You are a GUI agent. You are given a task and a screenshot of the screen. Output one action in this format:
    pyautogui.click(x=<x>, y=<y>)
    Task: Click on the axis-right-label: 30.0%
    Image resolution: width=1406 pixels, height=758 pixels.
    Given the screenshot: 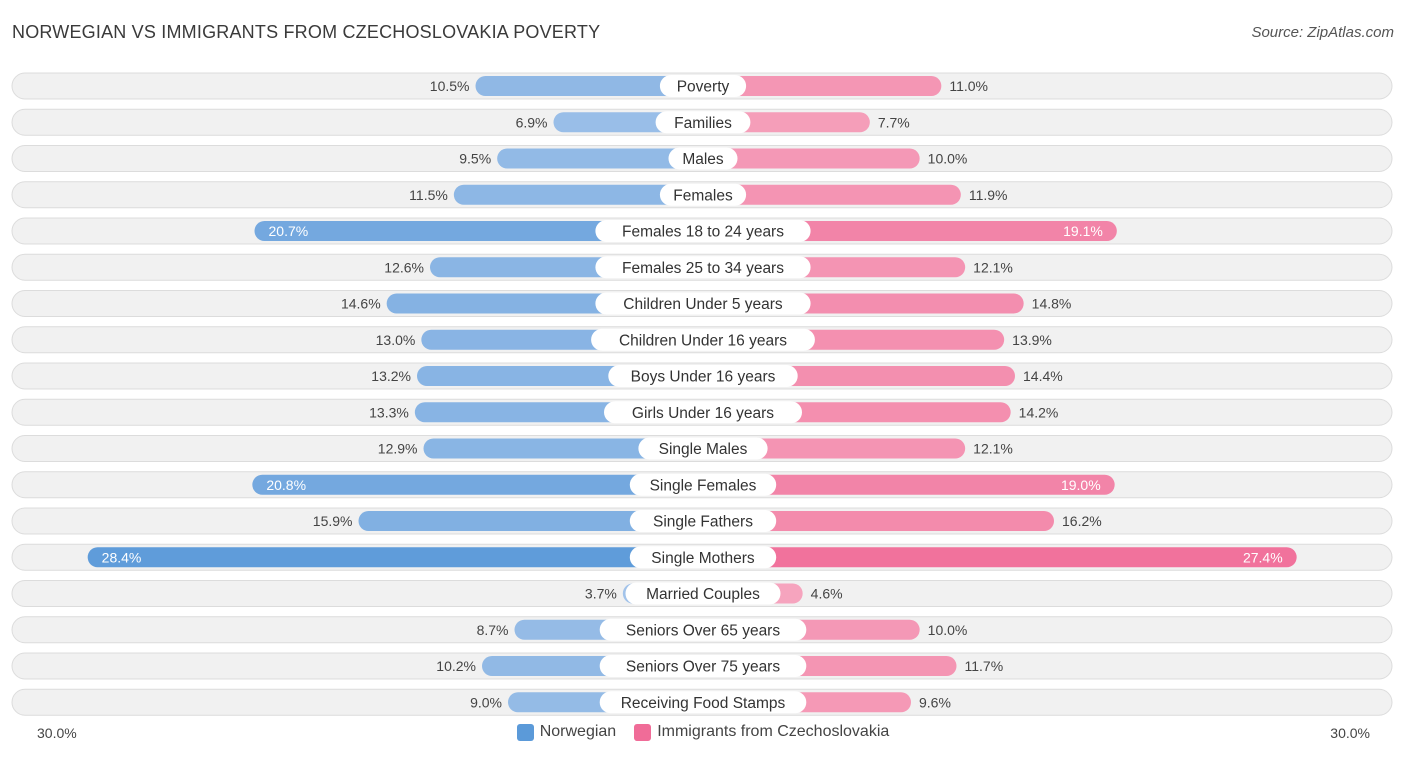 What is the action you would take?
    pyautogui.click(x=1350, y=733)
    